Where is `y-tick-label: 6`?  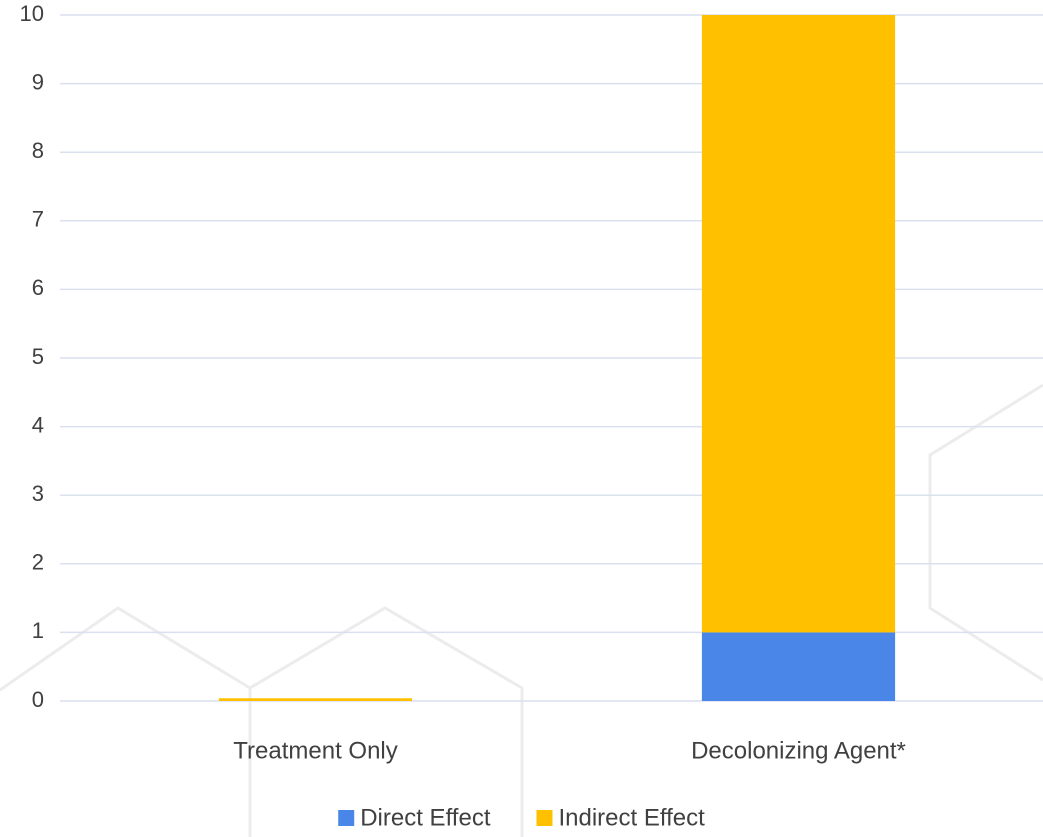
y-tick-label: 6 is located at coordinates (38, 287).